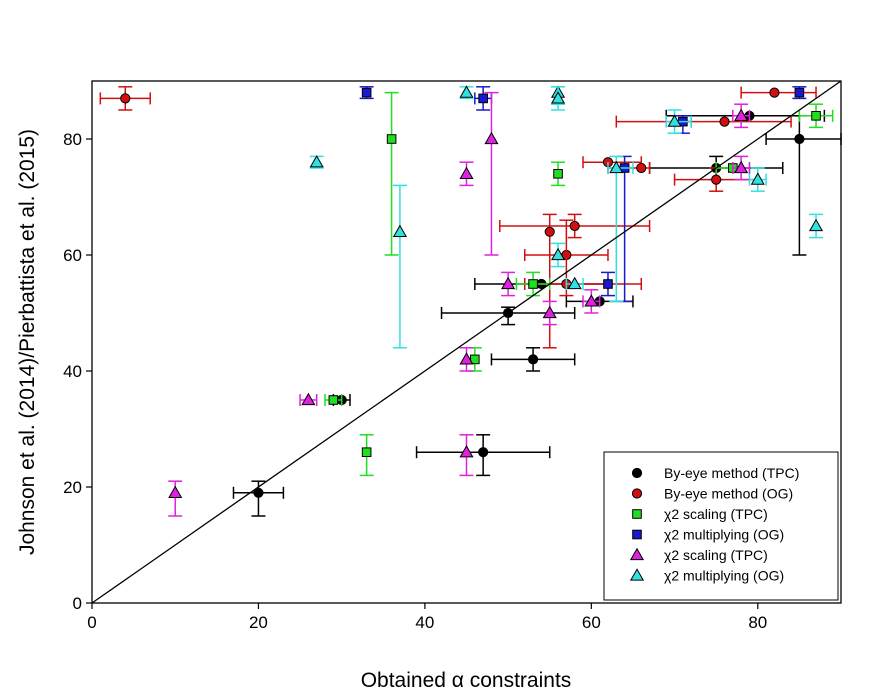  Describe the element at coordinates (724, 535) in the screenshot. I see `legend-label-4: χ2 multiplying (OG)` at that location.